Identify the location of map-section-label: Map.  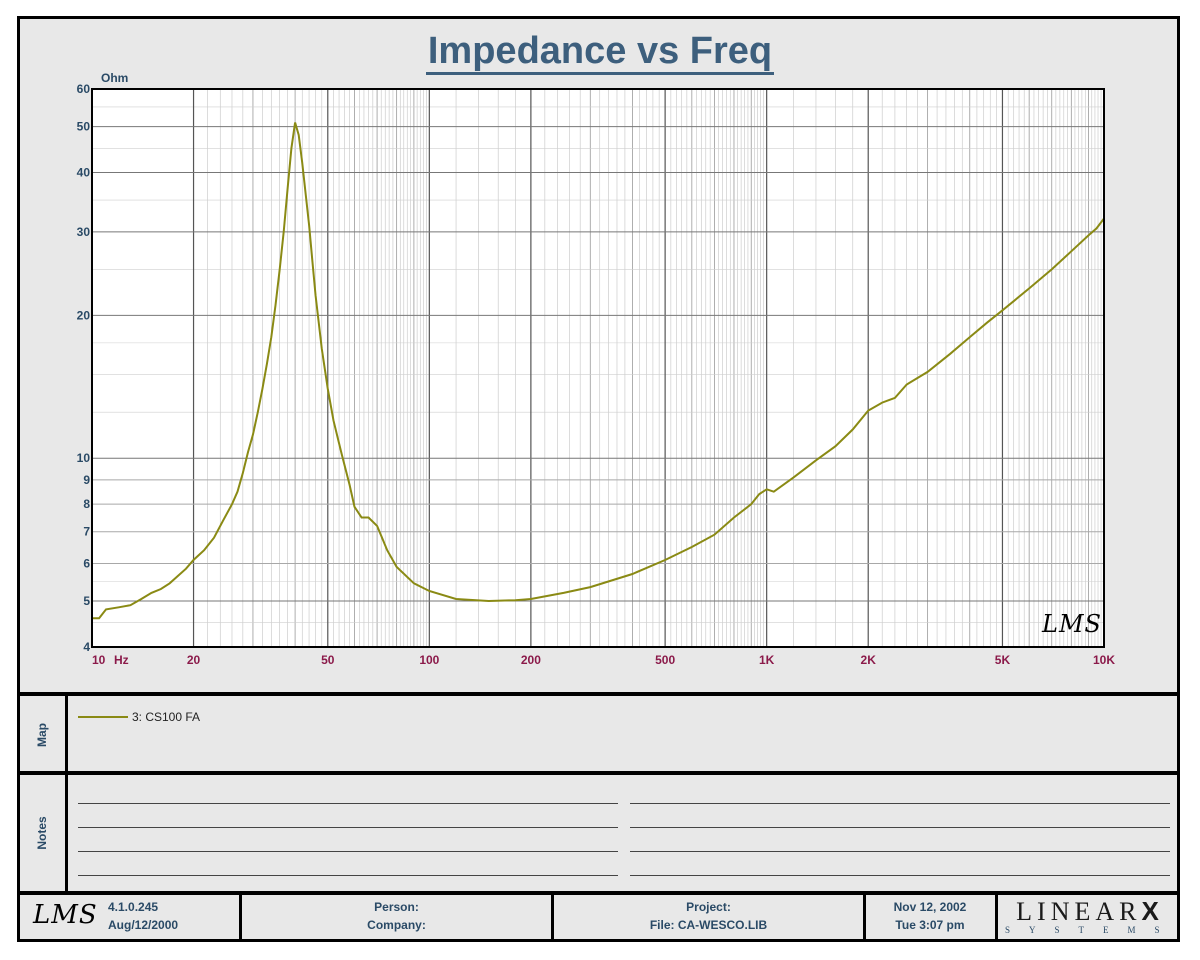
(42, 735).